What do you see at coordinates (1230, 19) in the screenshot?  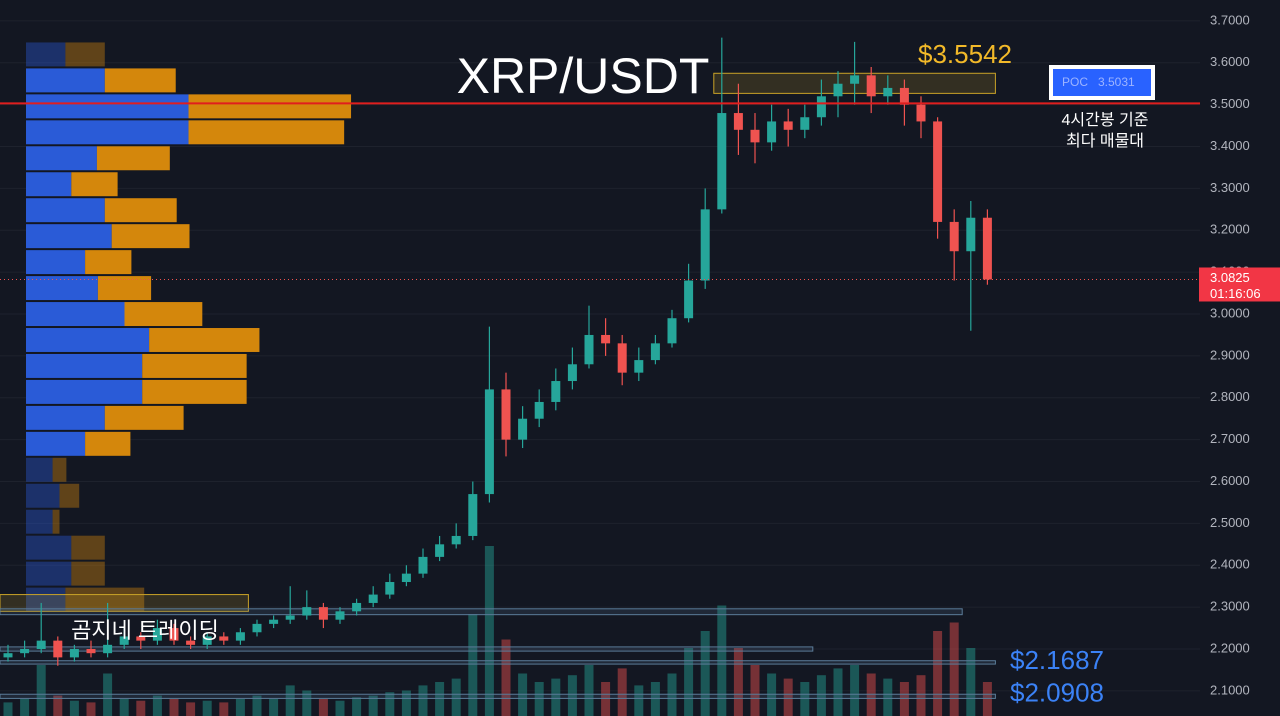 I see `y-tick-label: 3.7000` at bounding box center [1230, 19].